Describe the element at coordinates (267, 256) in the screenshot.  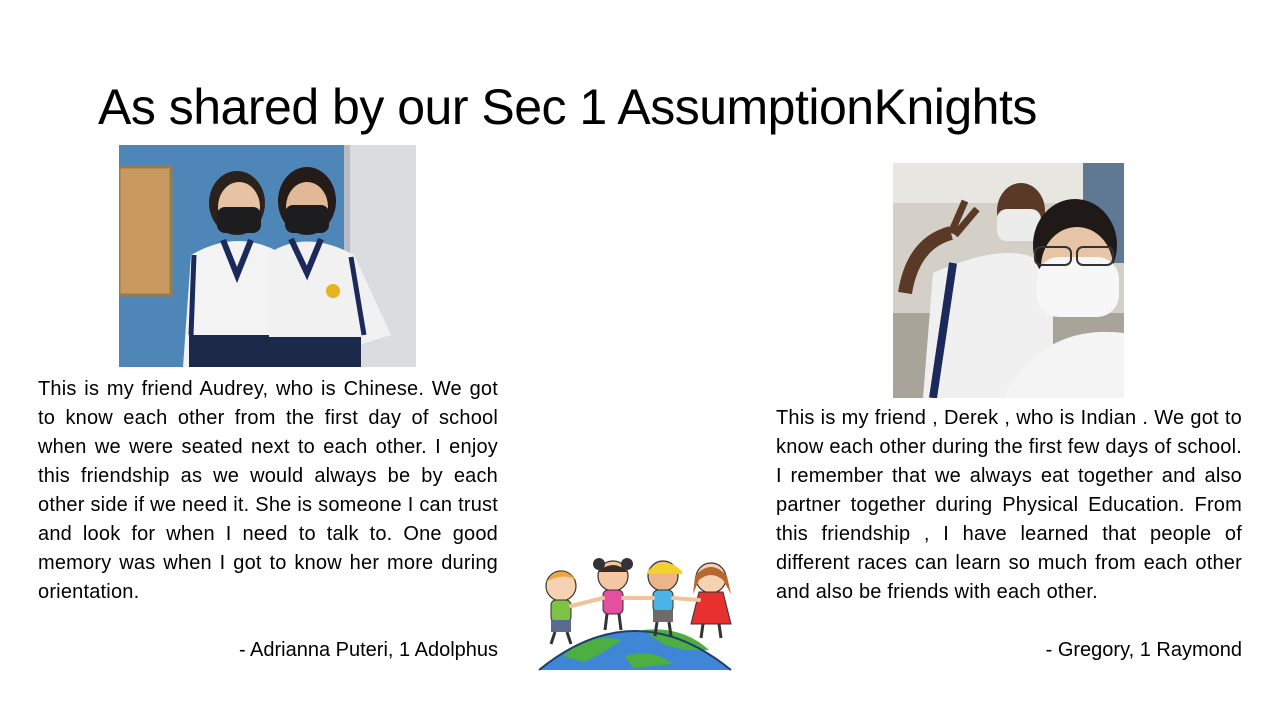
I see `photo-two-girls` at that location.